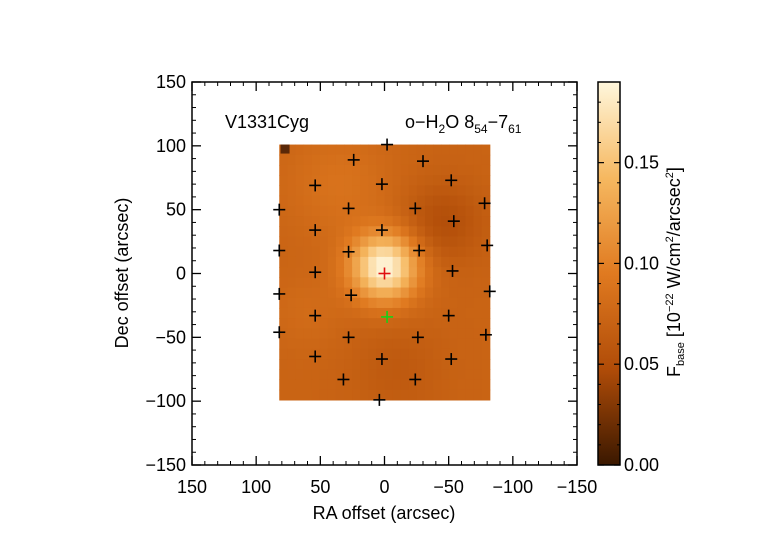 Image resolution: width=770 pixels, height=550 pixels. Describe the element at coordinates (267, 122) in the screenshot. I see `object-label: V1331Cyg` at that location.